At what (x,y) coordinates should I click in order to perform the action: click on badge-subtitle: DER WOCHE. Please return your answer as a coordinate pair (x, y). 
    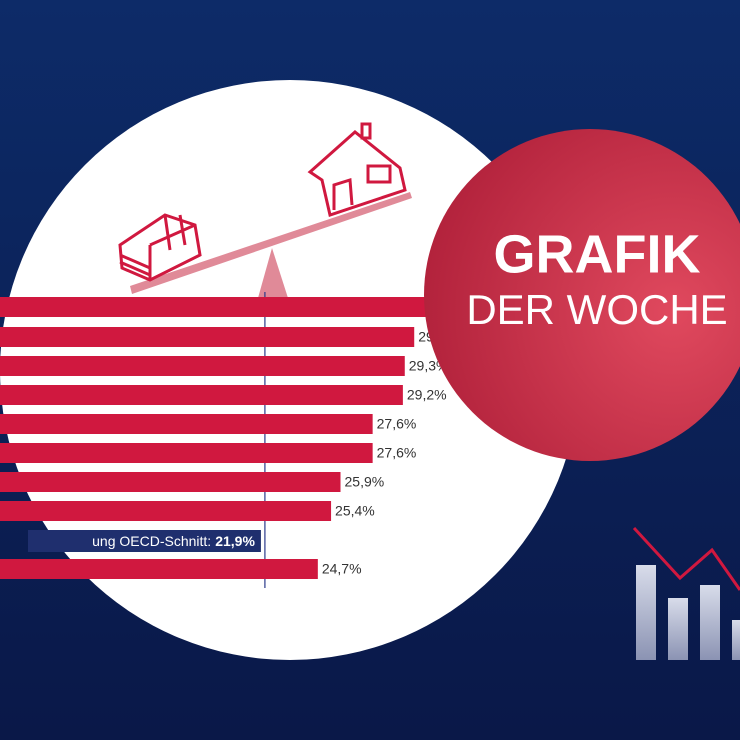
    Looking at the image, I should click on (596, 309).